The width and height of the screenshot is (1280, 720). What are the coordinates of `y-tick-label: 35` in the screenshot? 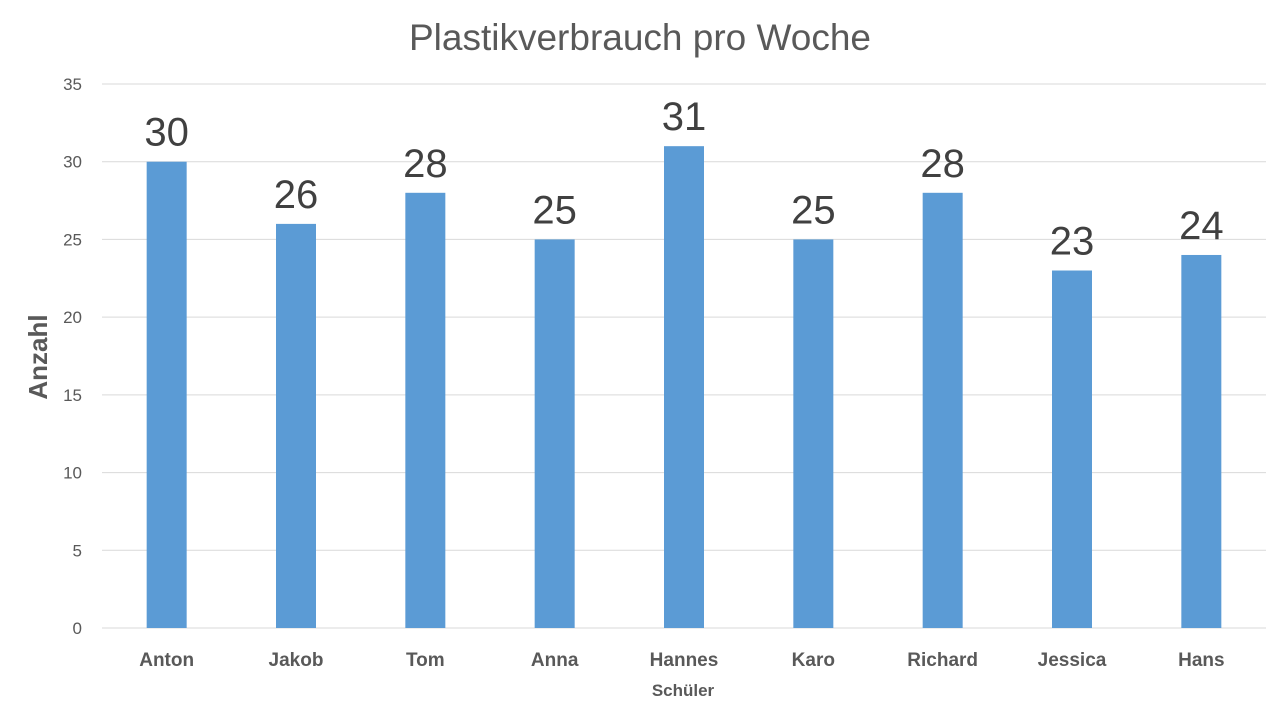 It's located at (72, 84).